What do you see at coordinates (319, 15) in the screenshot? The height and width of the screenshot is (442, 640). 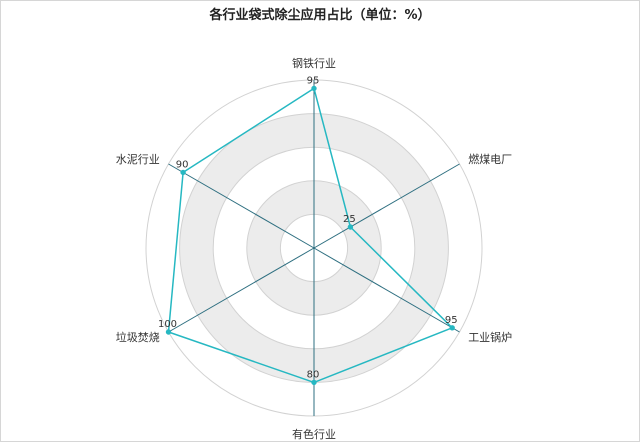 I see `chart-title: 各行业袋式除尘应用占比（单位：%）` at bounding box center [319, 15].